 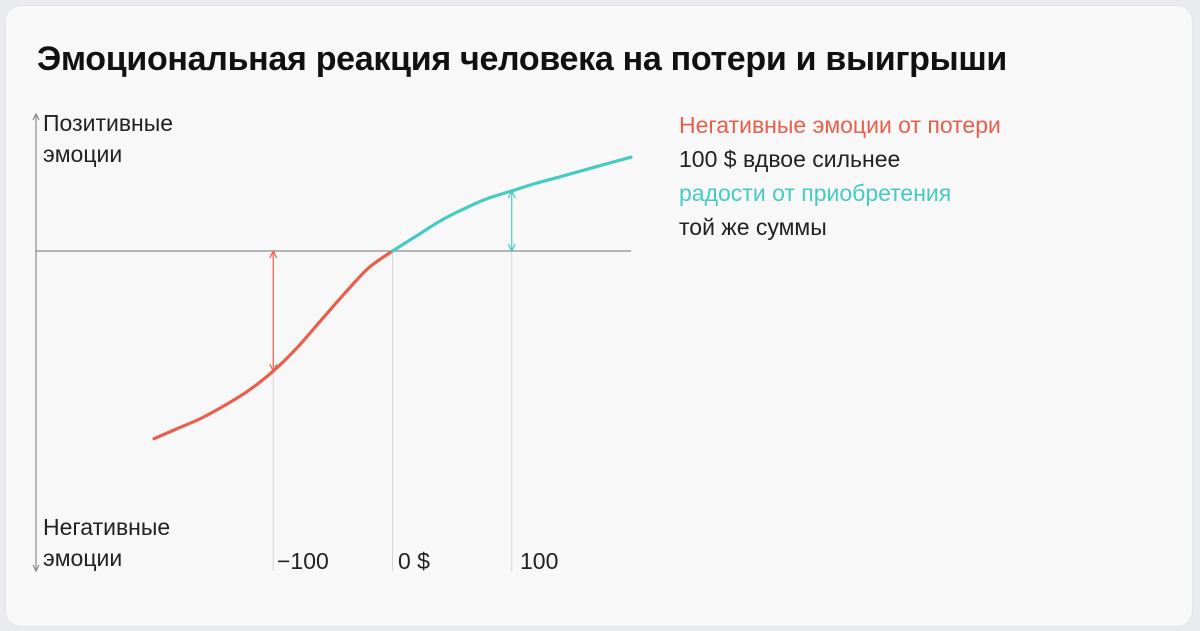 What do you see at coordinates (36, 568) in the screenshot?
I see `y-axis-arrow-down` at bounding box center [36, 568].